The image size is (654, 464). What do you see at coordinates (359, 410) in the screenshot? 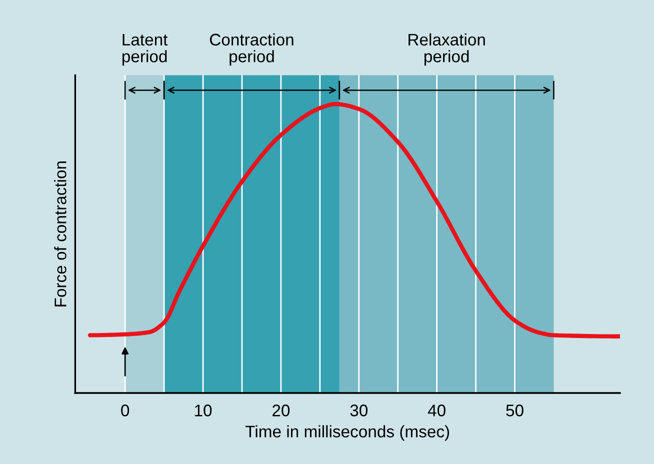
I see `x-tick-label: 30` at bounding box center [359, 410].